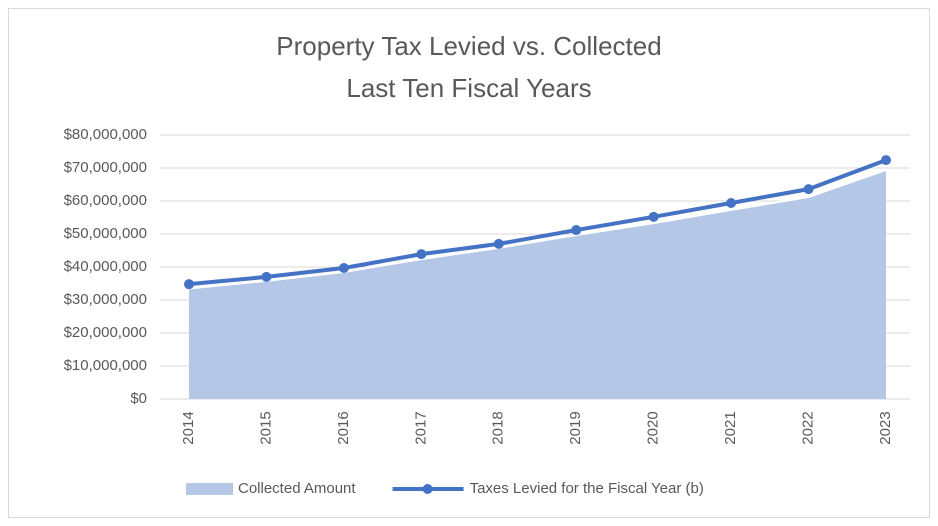 This screenshot has height=526, width=938. What do you see at coordinates (105, 167) in the screenshot?
I see `y-tick-label: $70,000,000` at bounding box center [105, 167].